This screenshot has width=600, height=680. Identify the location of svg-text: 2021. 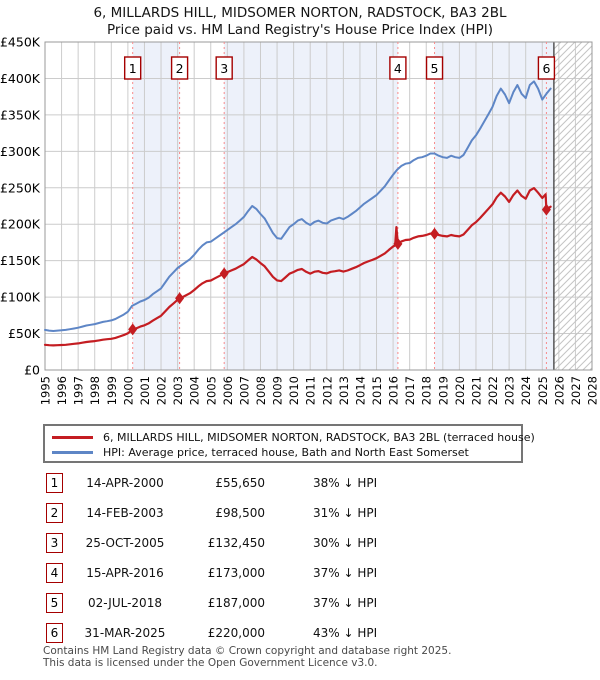
(476, 390).